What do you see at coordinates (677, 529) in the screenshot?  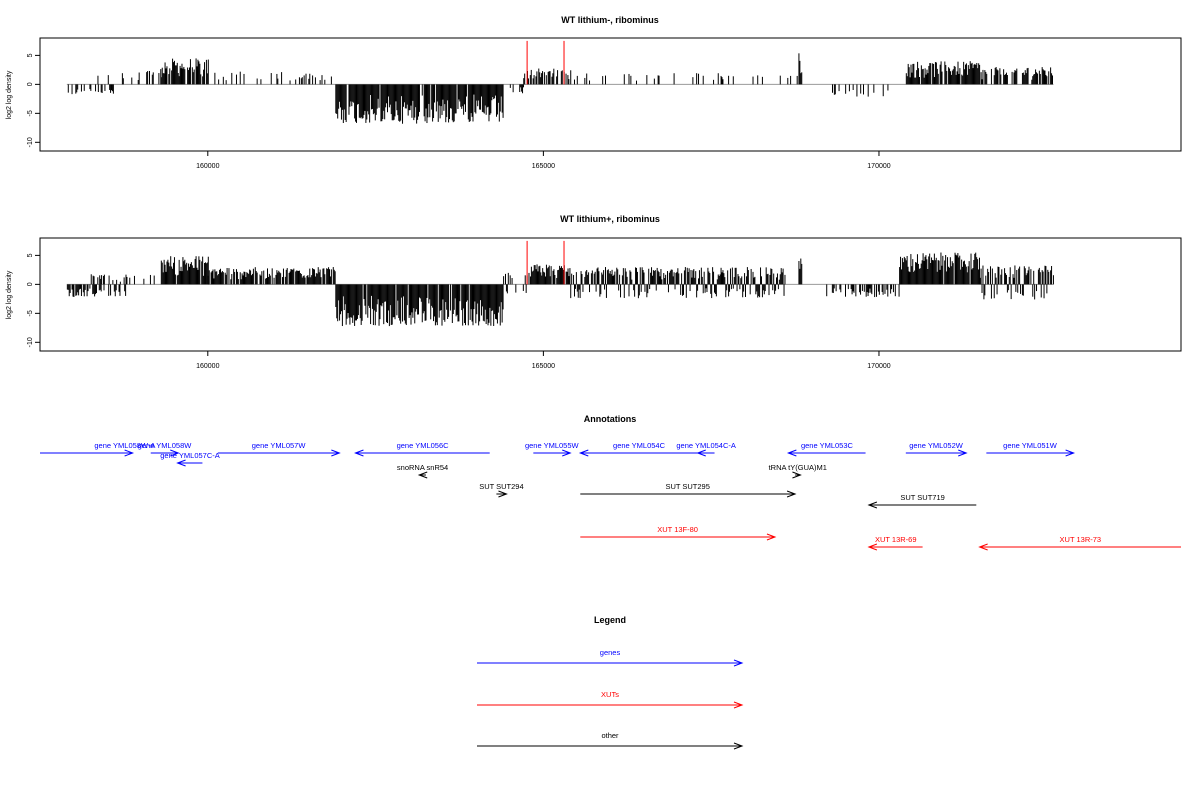 I see `feature-label: XUT 13F-80` at bounding box center [677, 529].